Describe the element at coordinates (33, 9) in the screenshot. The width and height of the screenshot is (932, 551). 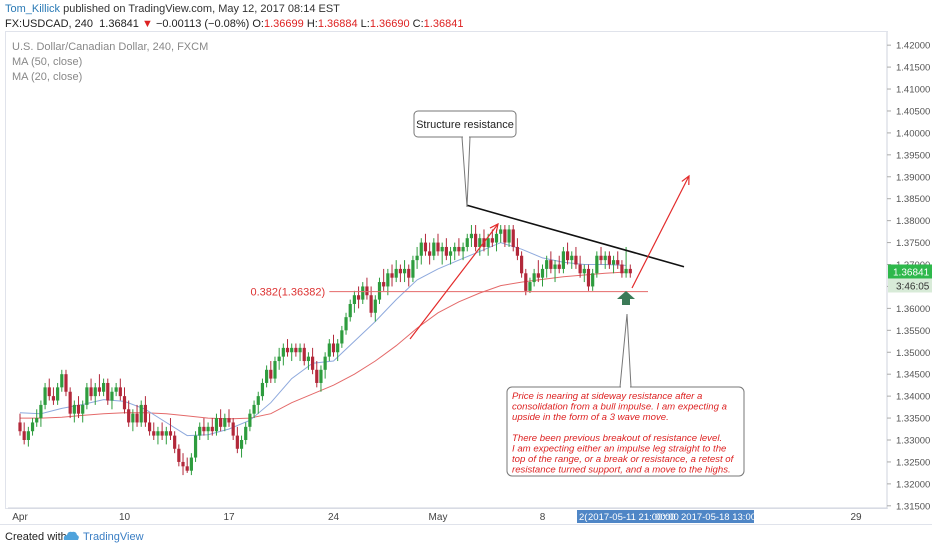
I see `author-link: Tom_Killick` at that location.